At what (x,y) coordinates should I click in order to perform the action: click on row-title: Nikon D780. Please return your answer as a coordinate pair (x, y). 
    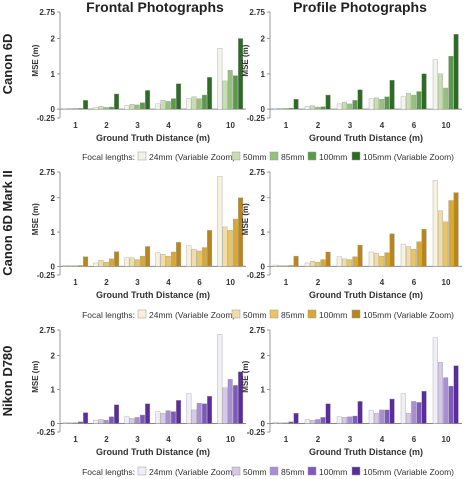
    Looking at the image, I should click on (7, 381).